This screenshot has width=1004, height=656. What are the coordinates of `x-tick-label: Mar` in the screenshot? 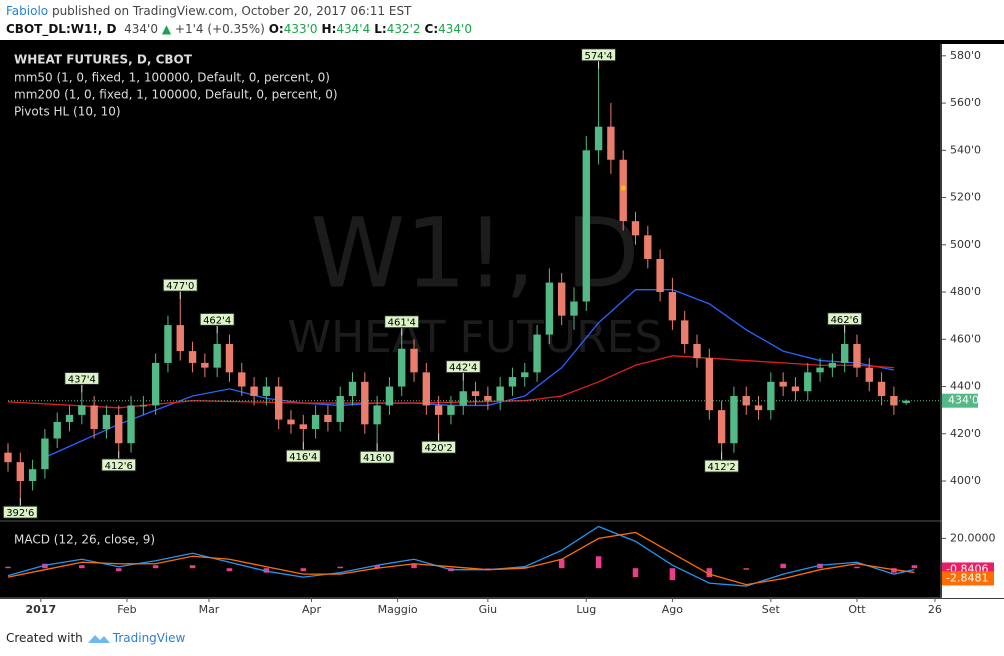 It's located at (209, 609).